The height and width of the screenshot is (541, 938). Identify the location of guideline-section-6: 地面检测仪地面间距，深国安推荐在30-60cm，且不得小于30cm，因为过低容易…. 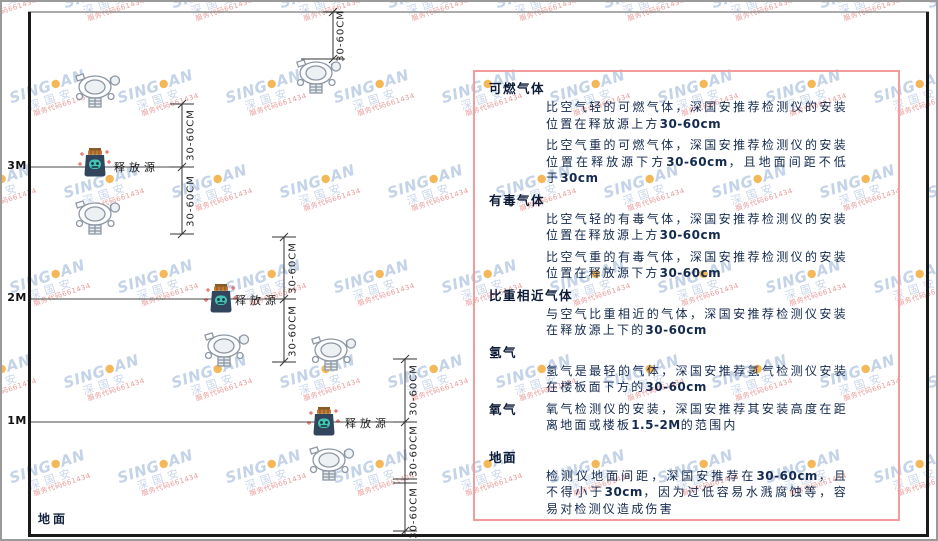
(685, 483).